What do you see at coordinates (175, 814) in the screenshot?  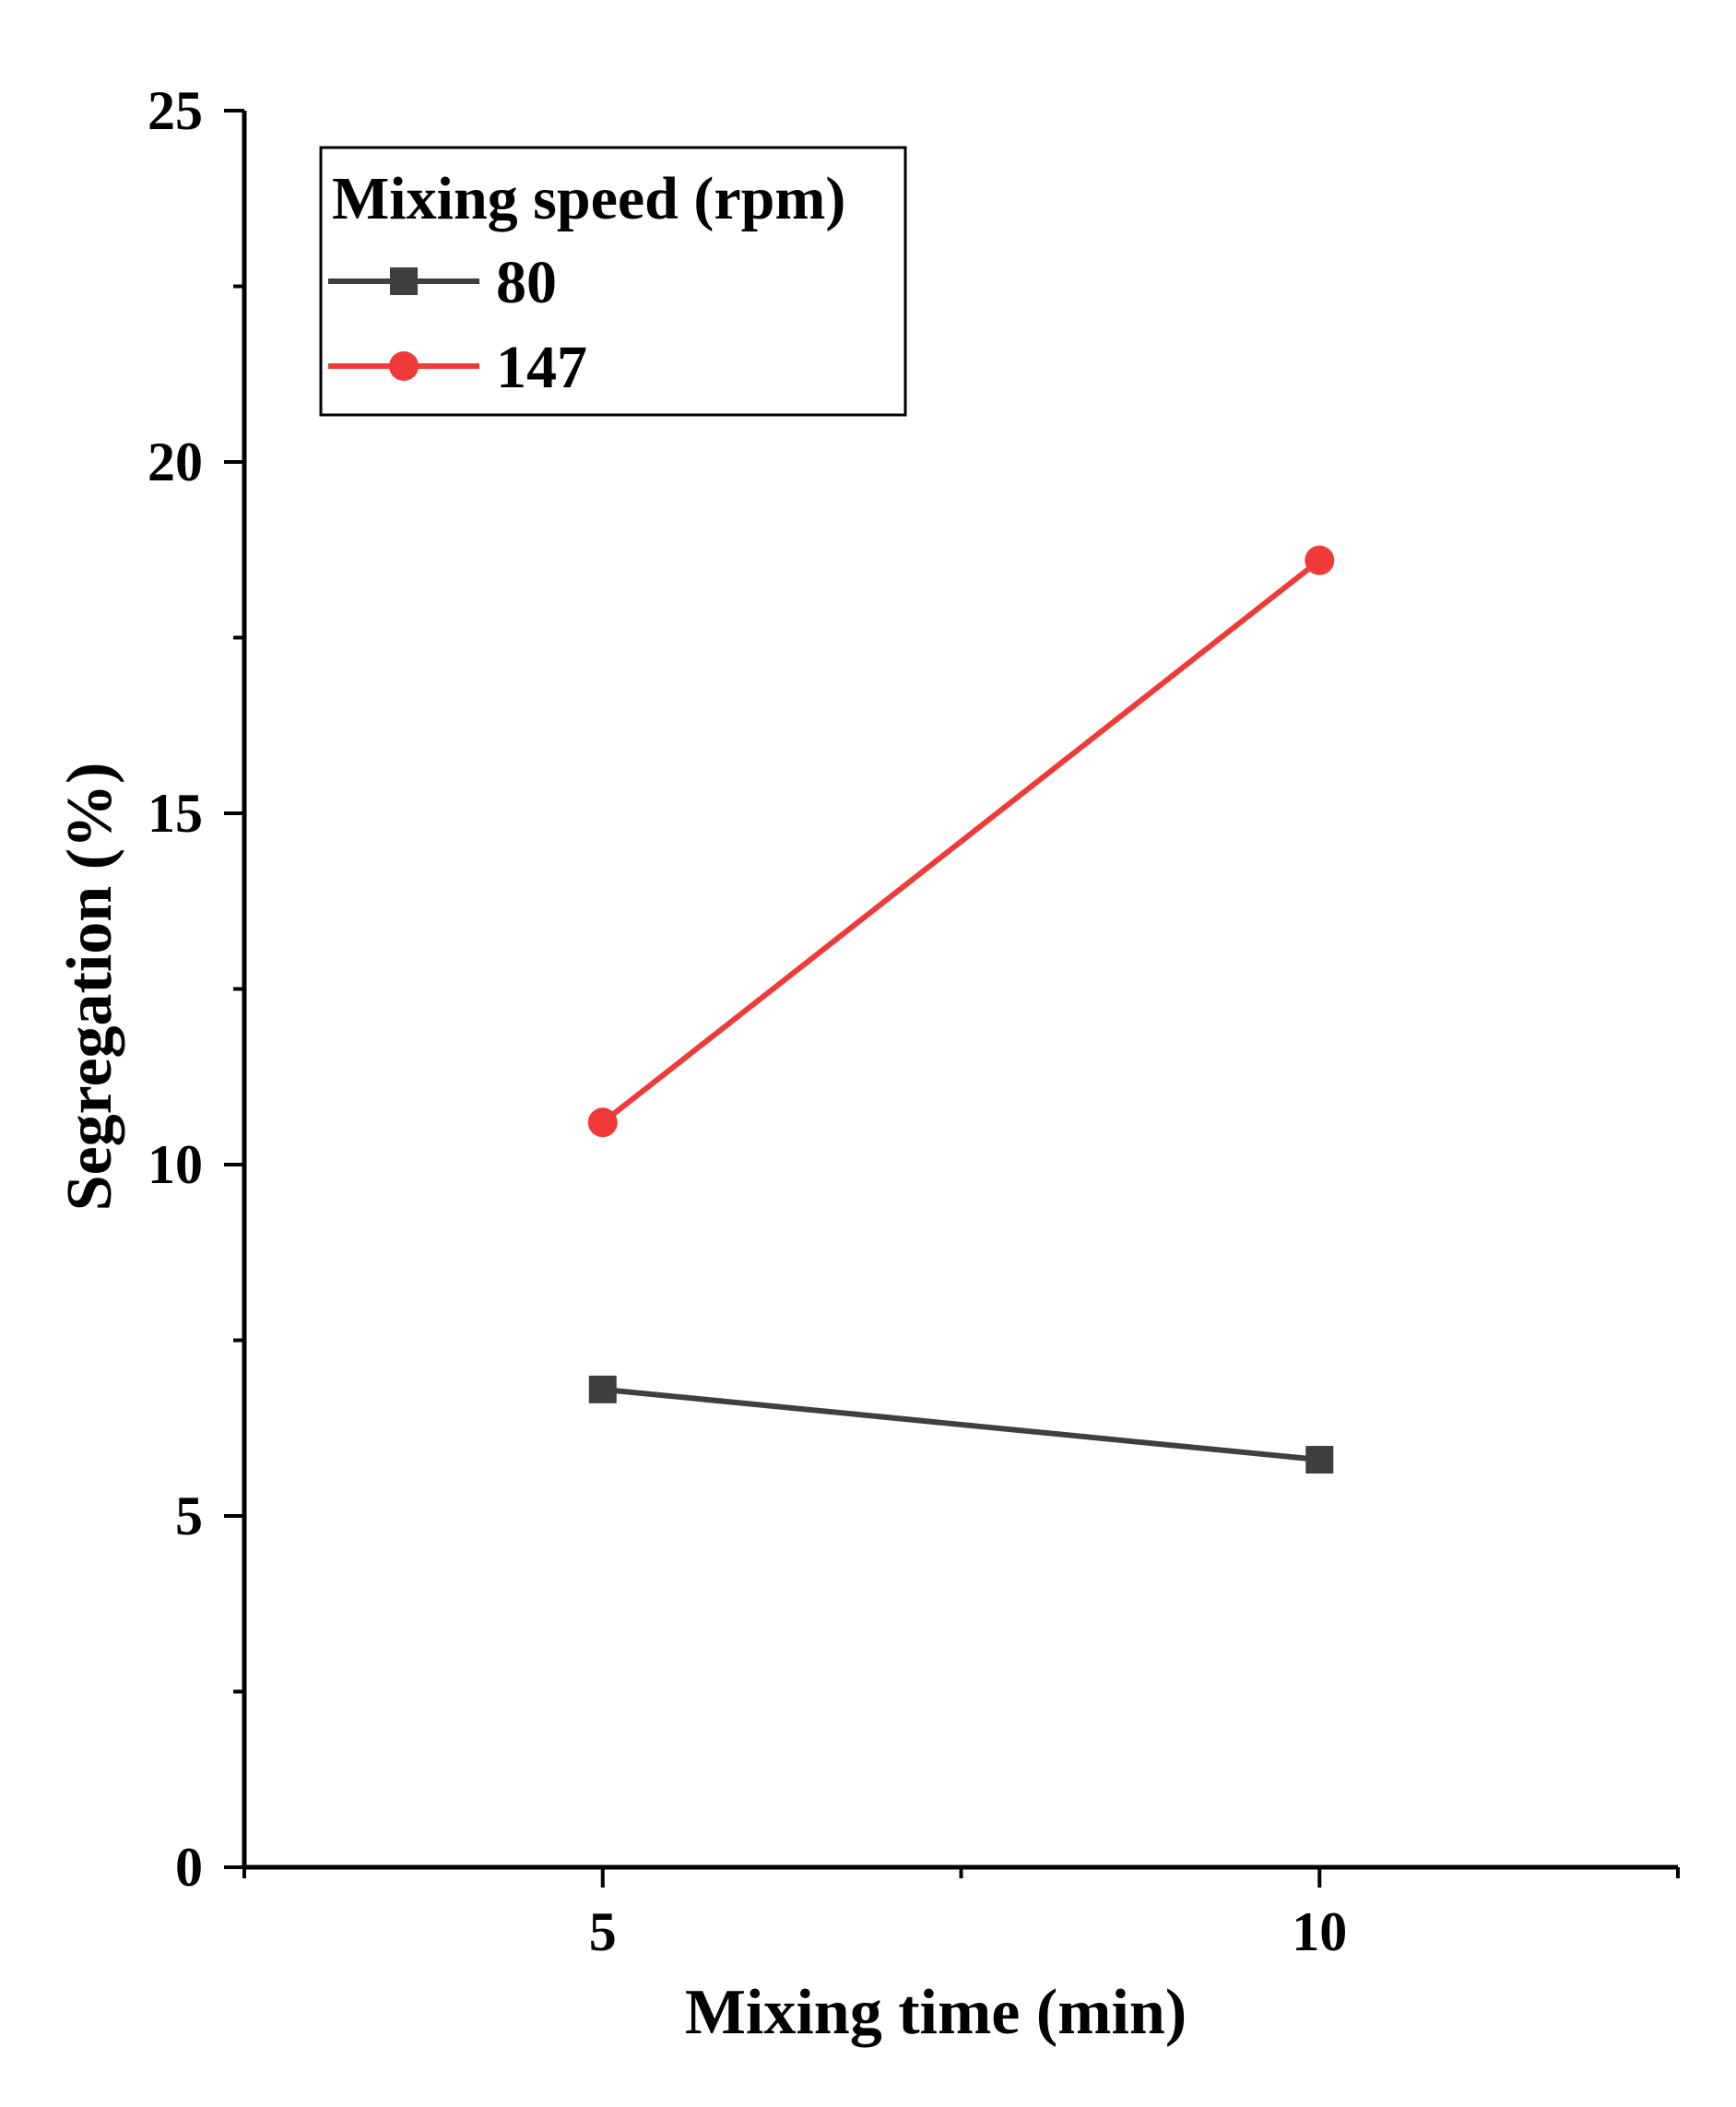 I see `y-tick-label: 15` at bounding box center [175, 814].